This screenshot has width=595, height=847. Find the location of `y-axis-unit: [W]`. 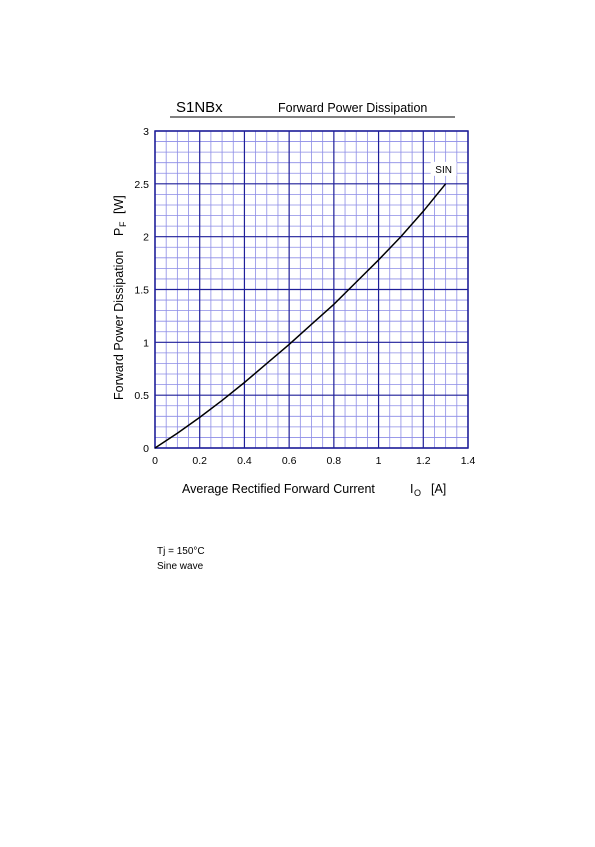

y-axis-unit: [W] is located at coordinates (119, 204).